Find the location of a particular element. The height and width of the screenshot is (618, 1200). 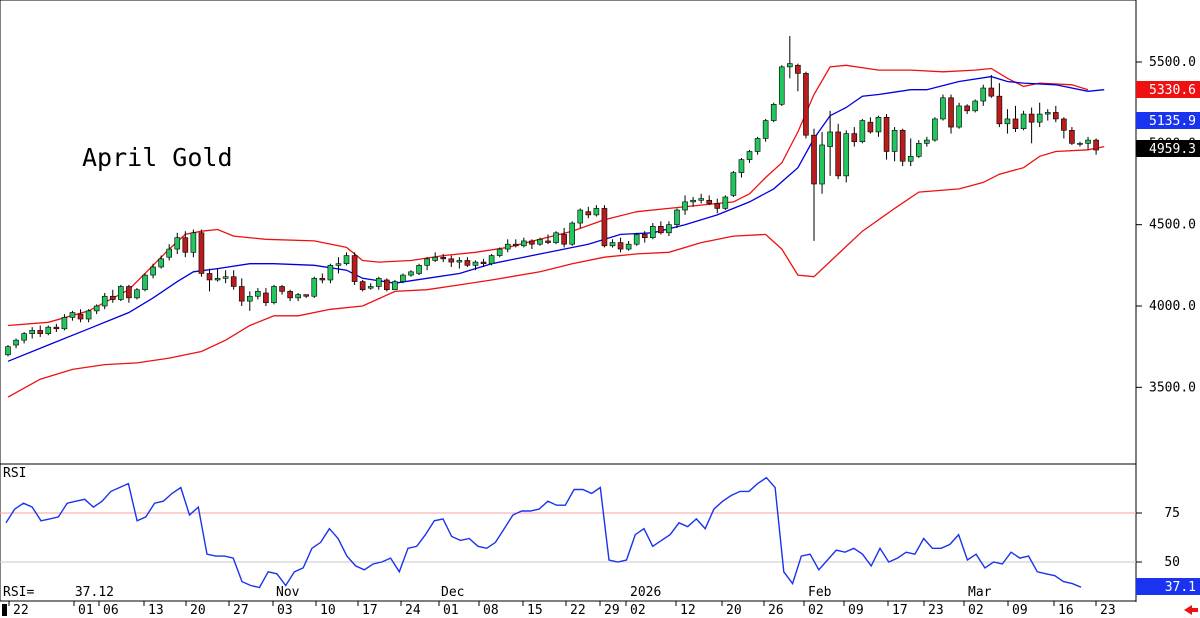

x-tick-label: 26 is located at coordinates (776, 610).